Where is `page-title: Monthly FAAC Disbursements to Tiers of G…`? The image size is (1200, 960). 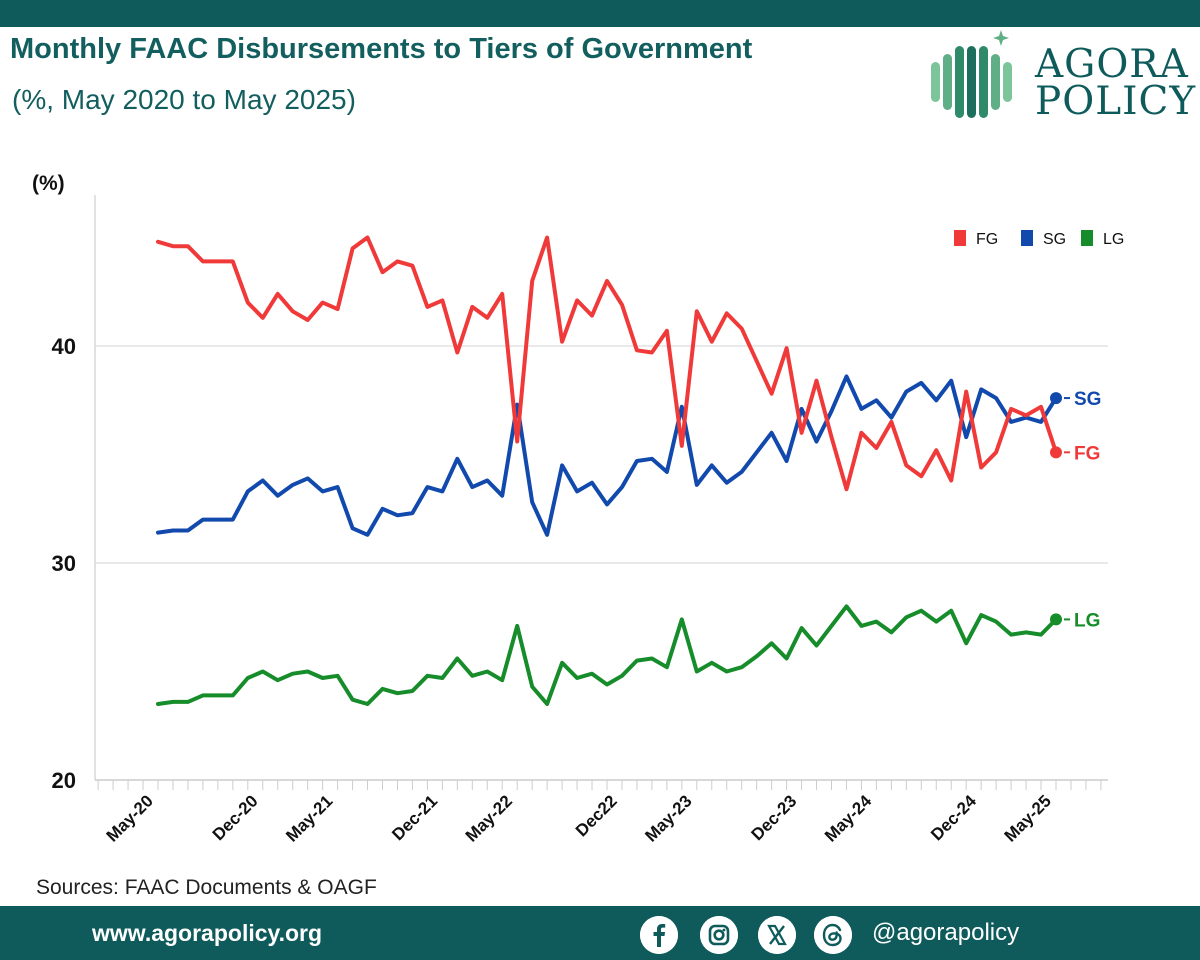 page-title: Monthly FAAC Disbursements to Tiers of G… is located at coordinates (381, 49).